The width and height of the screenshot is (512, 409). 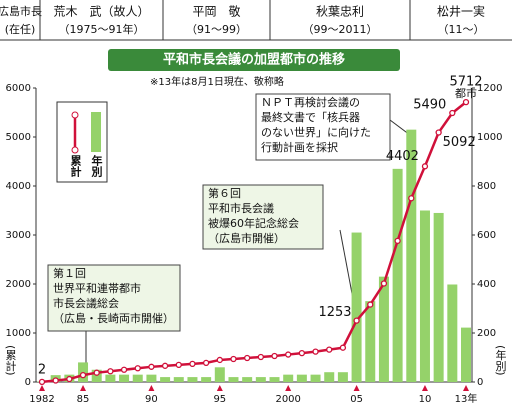 What do you see at coordinates (466, 93) in the screenshot?
I see `unit-label: 都市` at bounding box center [466, 93].